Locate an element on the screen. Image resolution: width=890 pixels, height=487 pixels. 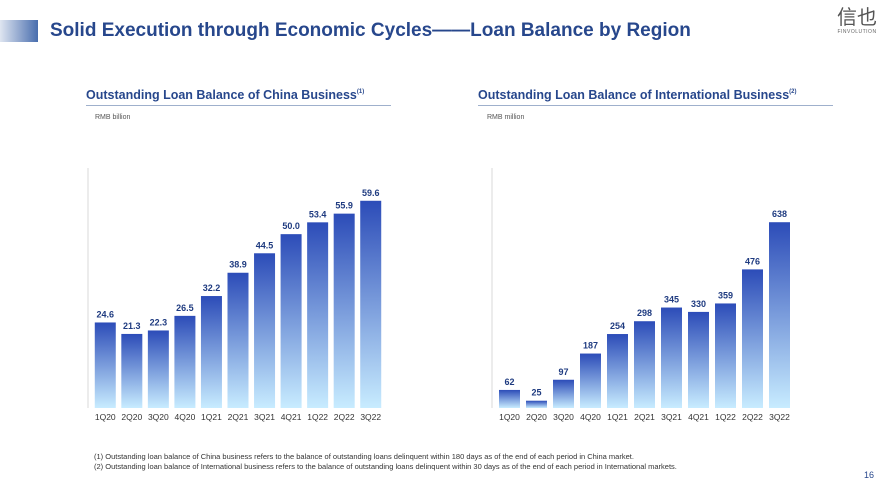
china-data-label: 53.4 is located at coordinates (318, 214).